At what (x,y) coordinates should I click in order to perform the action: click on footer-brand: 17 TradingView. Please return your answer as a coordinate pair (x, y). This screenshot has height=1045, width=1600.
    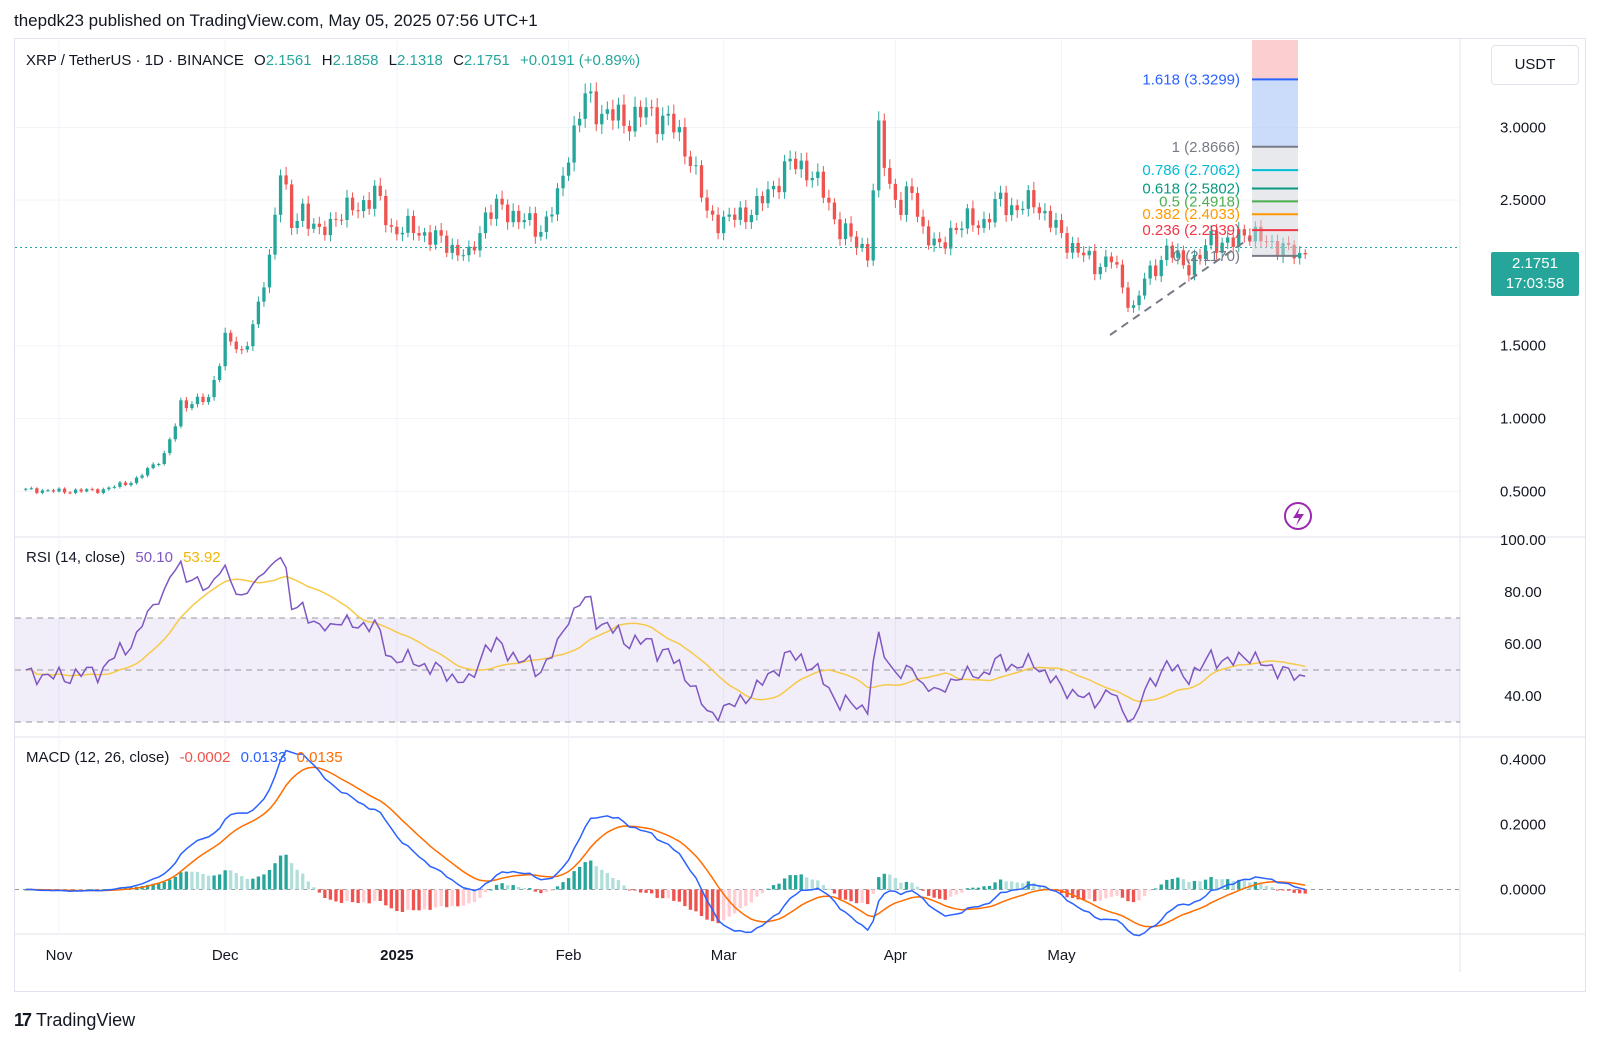
    Looking at the image, I should click on (74, 1020).